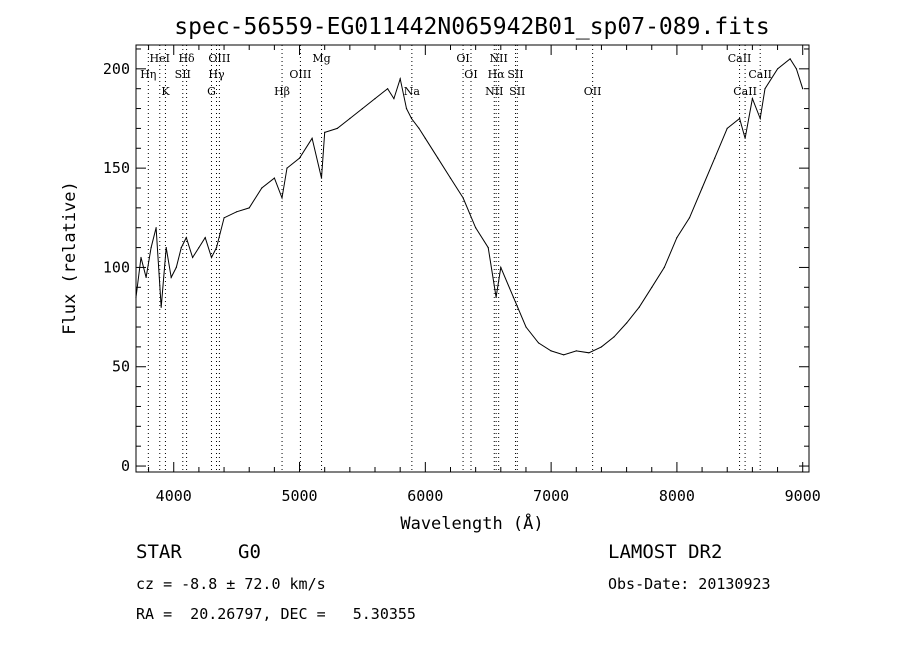 This screenshot has width=900, height=650. Describe the element at coordinates (116, 267) in the screenshot. I see `y-tick-label-100: 100` at that location.